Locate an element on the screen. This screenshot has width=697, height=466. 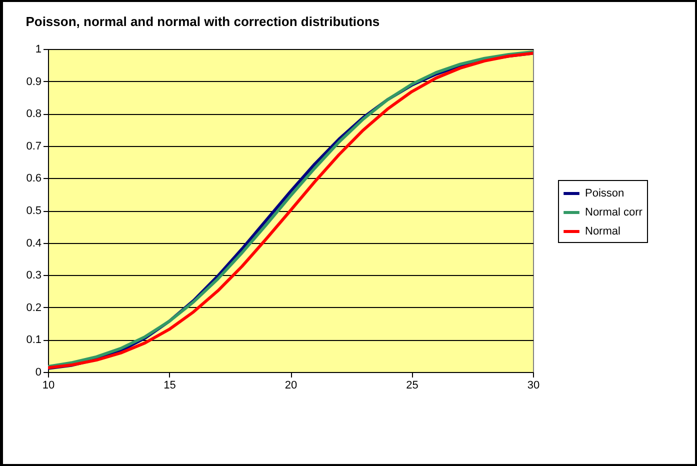
chart-title: Poisson, normal and normal with correction distributions is located at coordinates (203, 21).